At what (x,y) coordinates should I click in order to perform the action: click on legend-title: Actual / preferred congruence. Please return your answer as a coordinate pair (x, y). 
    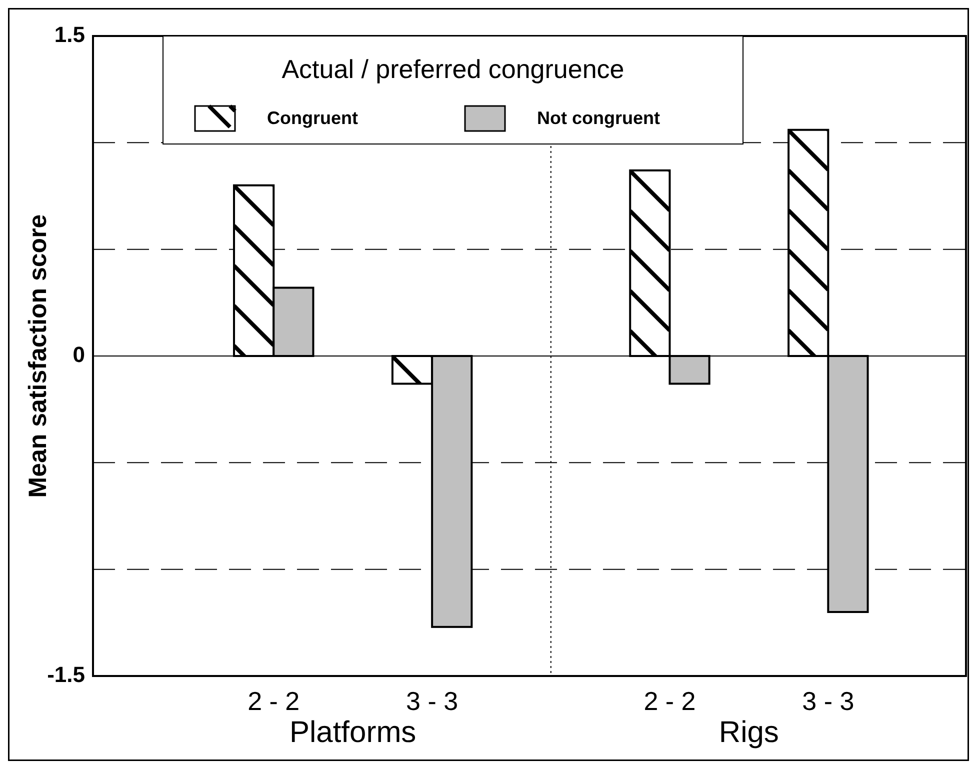
    Looking at the image, I should click on (453, 69).